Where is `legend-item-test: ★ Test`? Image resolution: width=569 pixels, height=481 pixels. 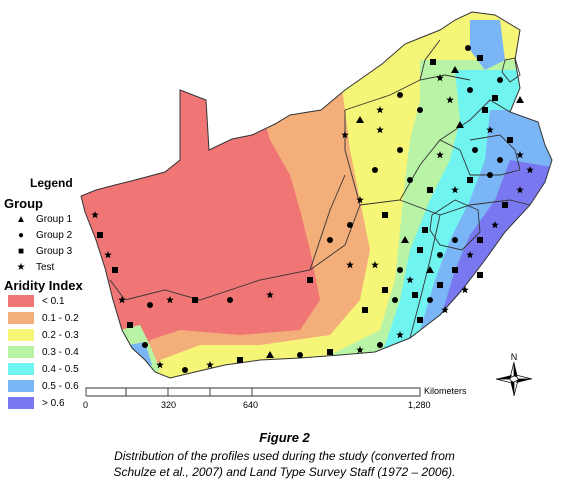
legend-item-test: ★ Test is located at coordinates (34, 267).